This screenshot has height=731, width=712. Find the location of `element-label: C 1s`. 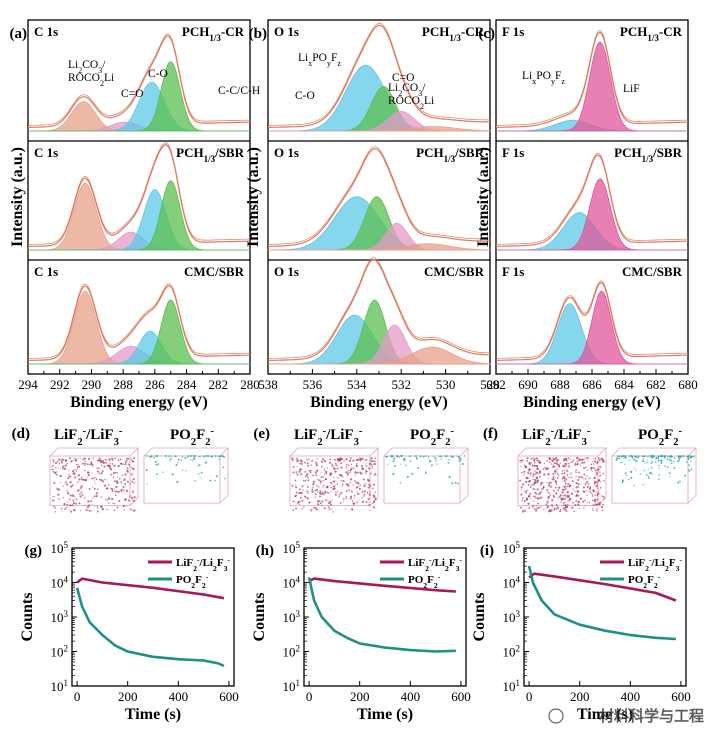

element-label: C 1s is located at coordinates (46, 31).